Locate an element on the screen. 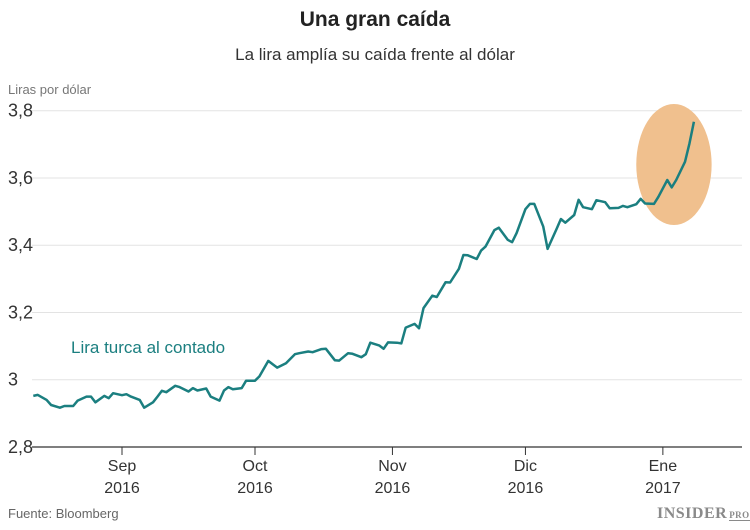 This screenshot has height=530, width=750. x-tick-month: Dic is located at coordinates (525, 466).